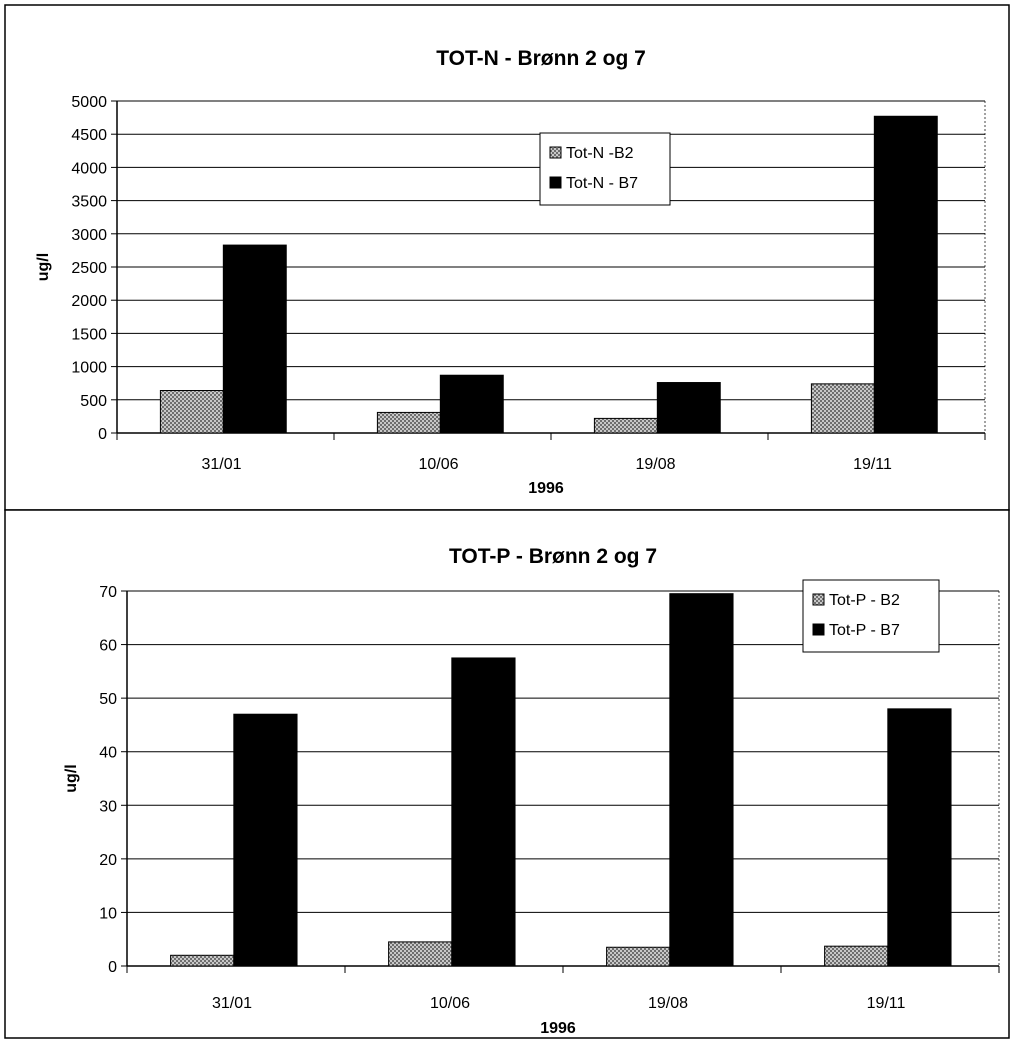  I want to click on legend: Tot-P - B2 Tot-P - B7, so click(871, 616).